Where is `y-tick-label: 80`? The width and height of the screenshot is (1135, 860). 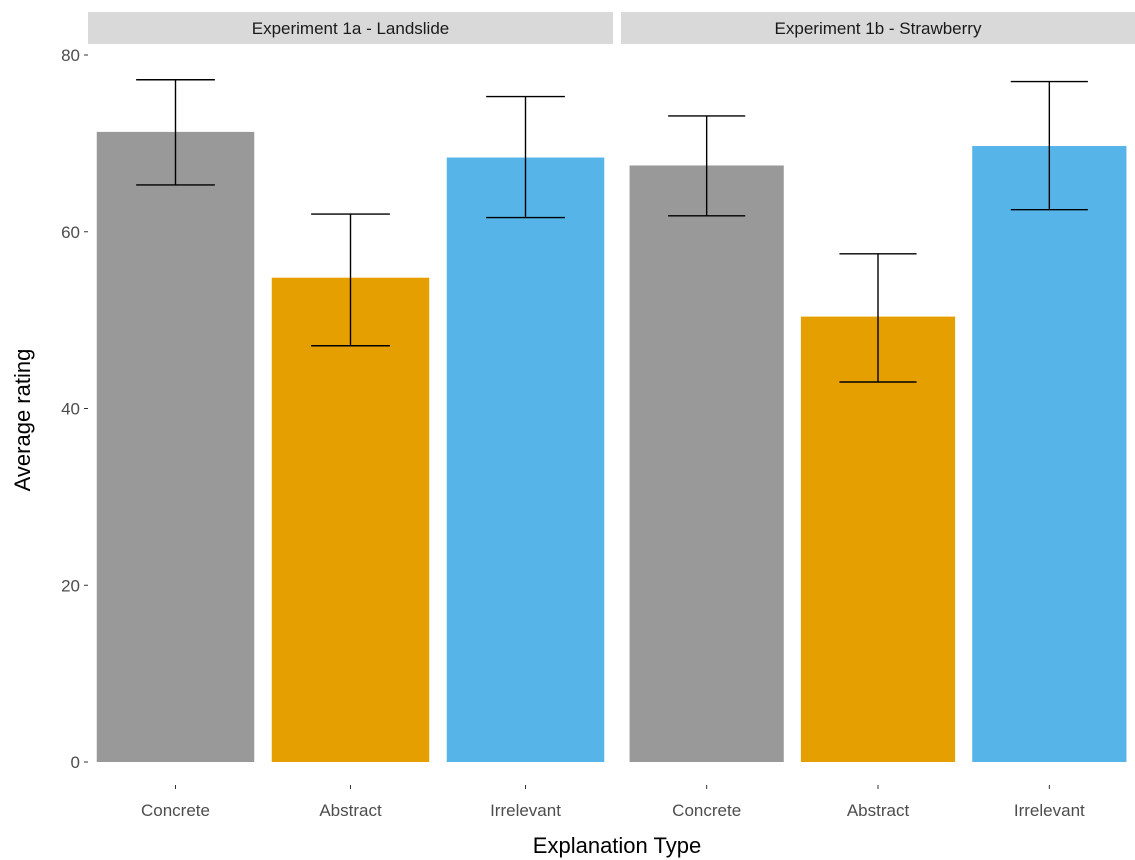 y-tick-label: 80 is located at coordinates (70, 55).